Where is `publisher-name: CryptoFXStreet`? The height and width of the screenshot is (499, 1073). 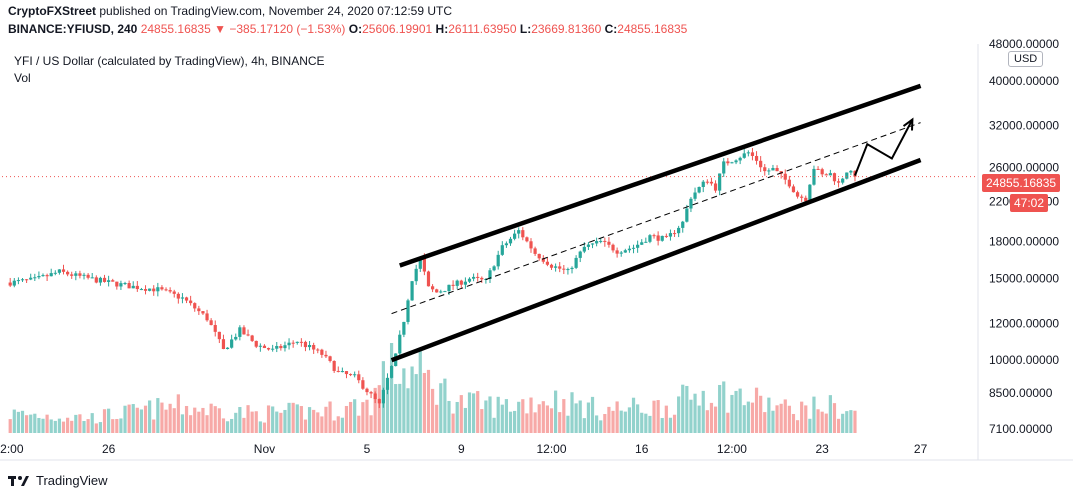
publisher-name: CryptoFXStreet is located at coordinates (52, 11).